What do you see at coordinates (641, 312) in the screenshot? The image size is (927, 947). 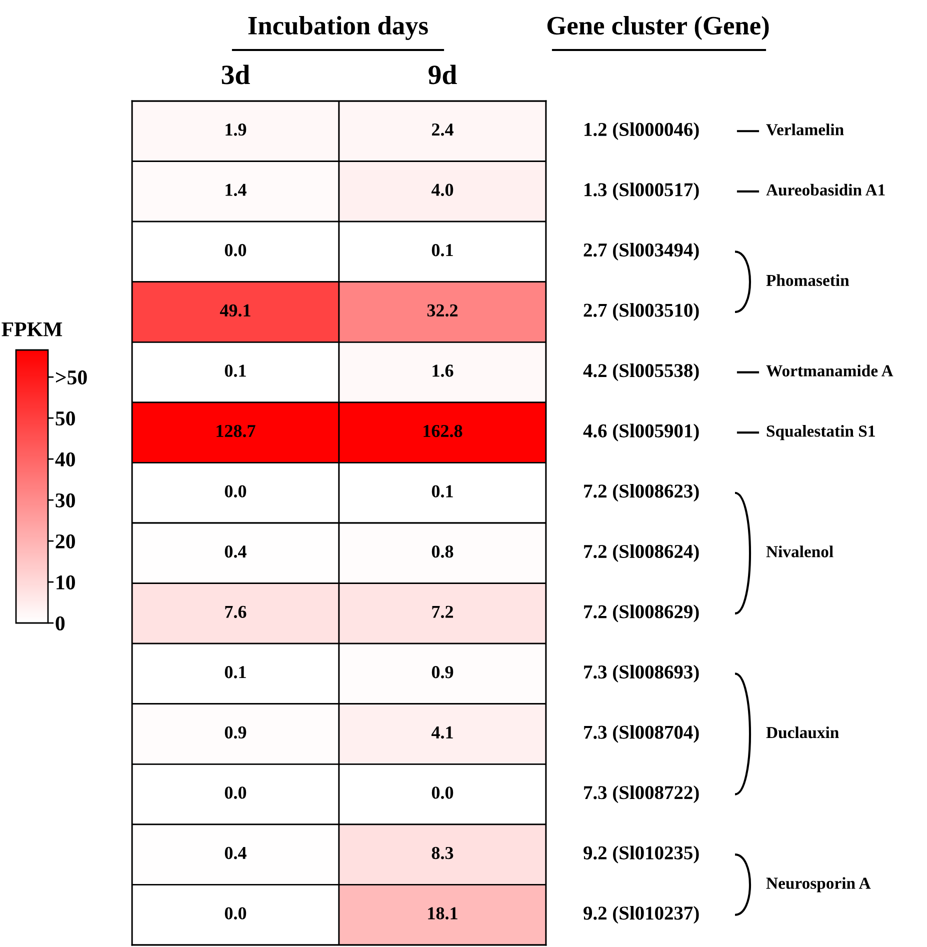 I see `y-tick-label: 2.7 (Sl003510)` at bounding box center [641, 312].